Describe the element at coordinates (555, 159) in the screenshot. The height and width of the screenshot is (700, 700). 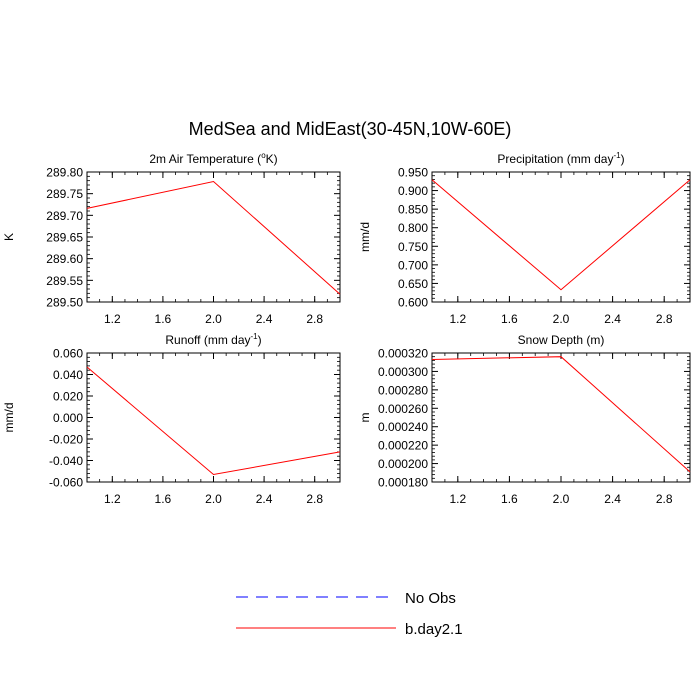
I see `panel-title-text: Precipitation (mm day` at that location.